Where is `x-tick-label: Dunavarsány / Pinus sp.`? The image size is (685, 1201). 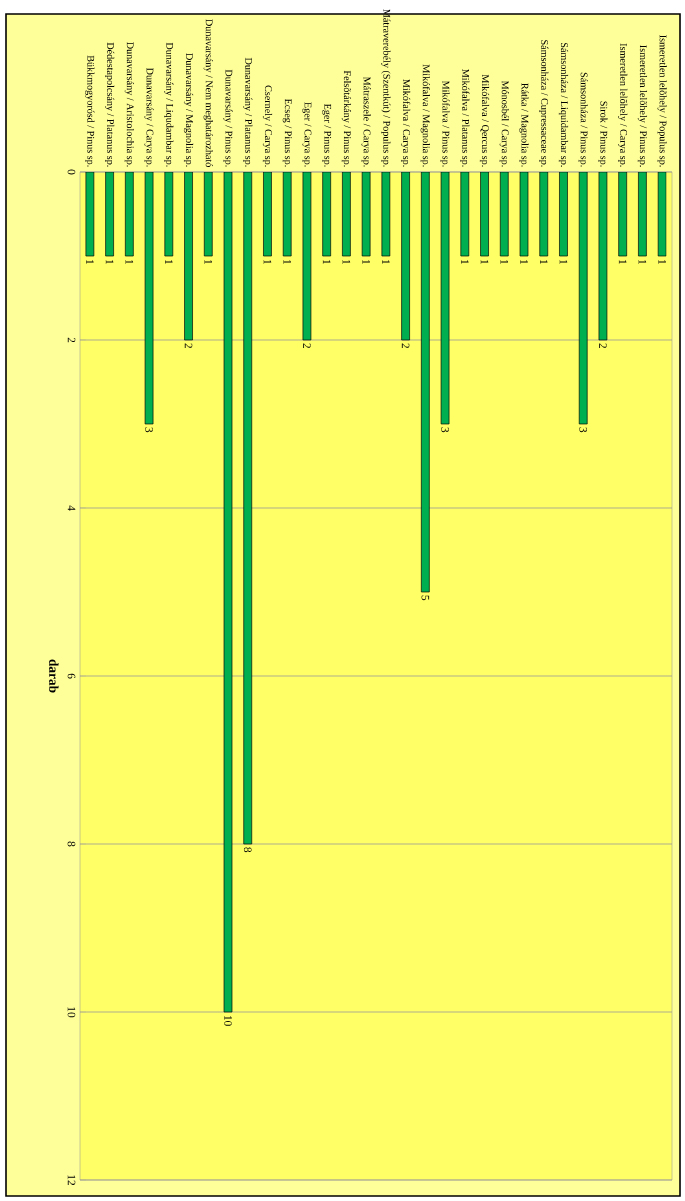
x-tick-label: Dunavarsány / Pinus sp. is located at coordinates (228, 118).